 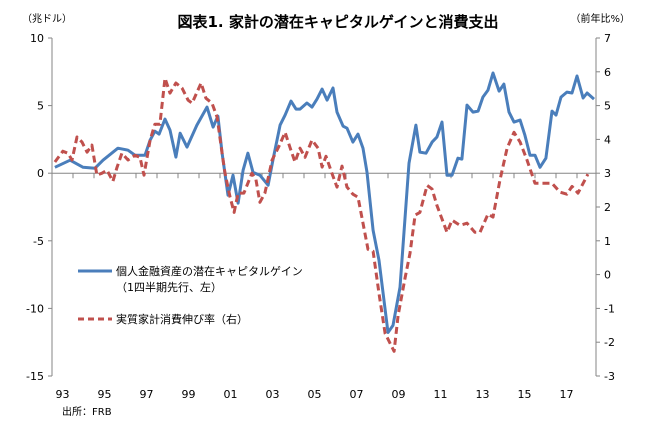 What do you see at coordinates (609, 342) in the screenshot?
I see `y-right-tick-label: -2` at bounding box center [609, 342].